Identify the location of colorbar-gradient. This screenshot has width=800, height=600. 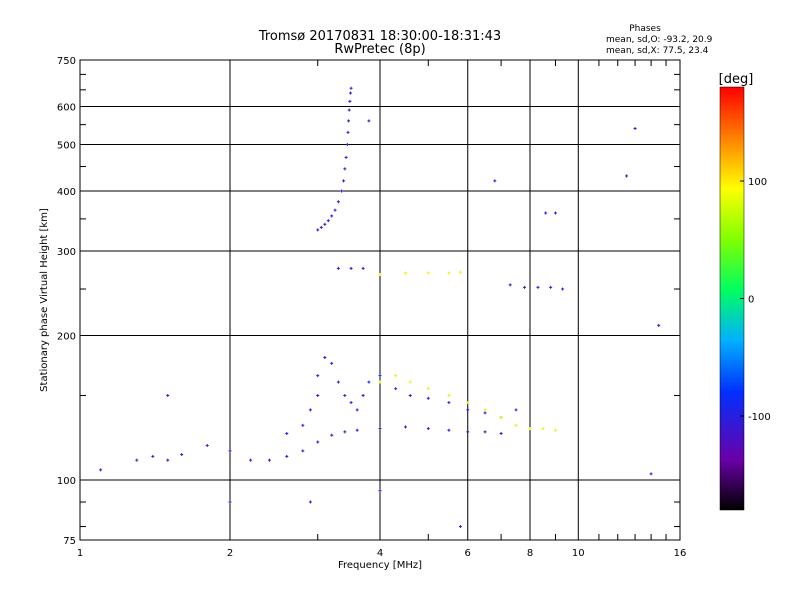
(732, 298).